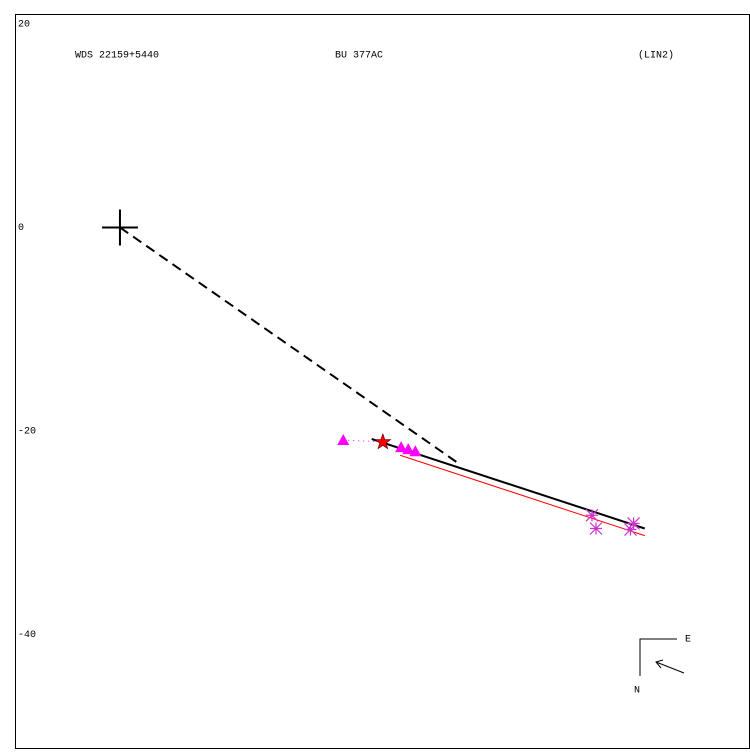 Image resolution: width=750 pixels, height=755 pixels. I want to click on y-tick-label: -40, so click(27, 635).